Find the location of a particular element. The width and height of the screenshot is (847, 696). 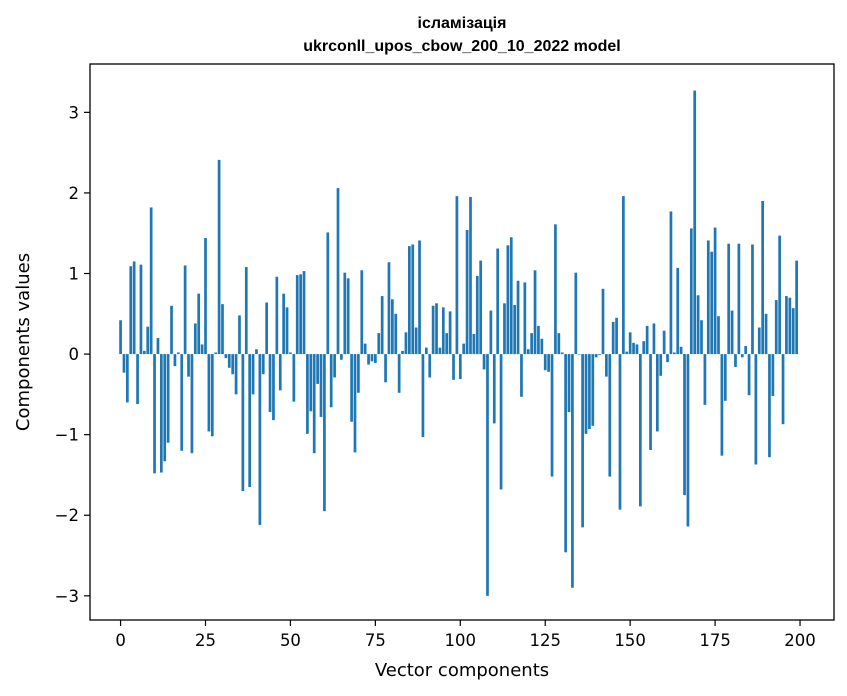

x-axis: 0 25 50 75 100 125 150 175 200 is located at coordinates (465, 635).